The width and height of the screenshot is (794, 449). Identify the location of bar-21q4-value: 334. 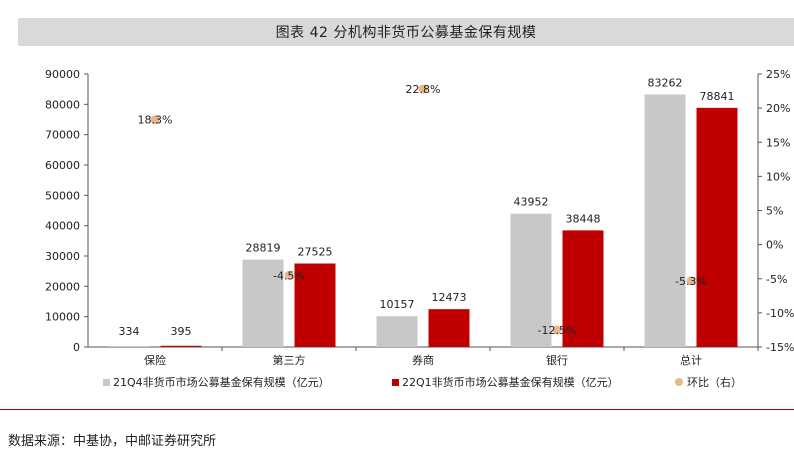
(129, 331).